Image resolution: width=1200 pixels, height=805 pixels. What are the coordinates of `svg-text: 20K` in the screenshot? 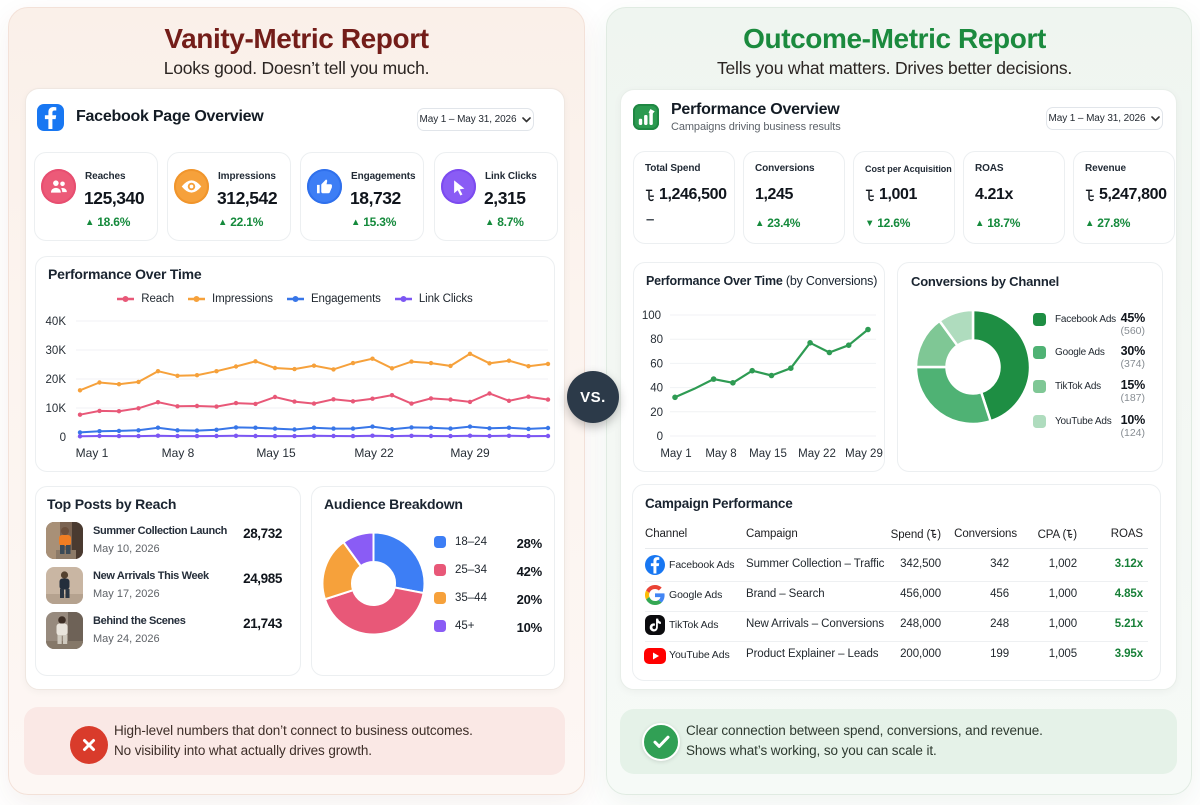 It's located at (56, 380).